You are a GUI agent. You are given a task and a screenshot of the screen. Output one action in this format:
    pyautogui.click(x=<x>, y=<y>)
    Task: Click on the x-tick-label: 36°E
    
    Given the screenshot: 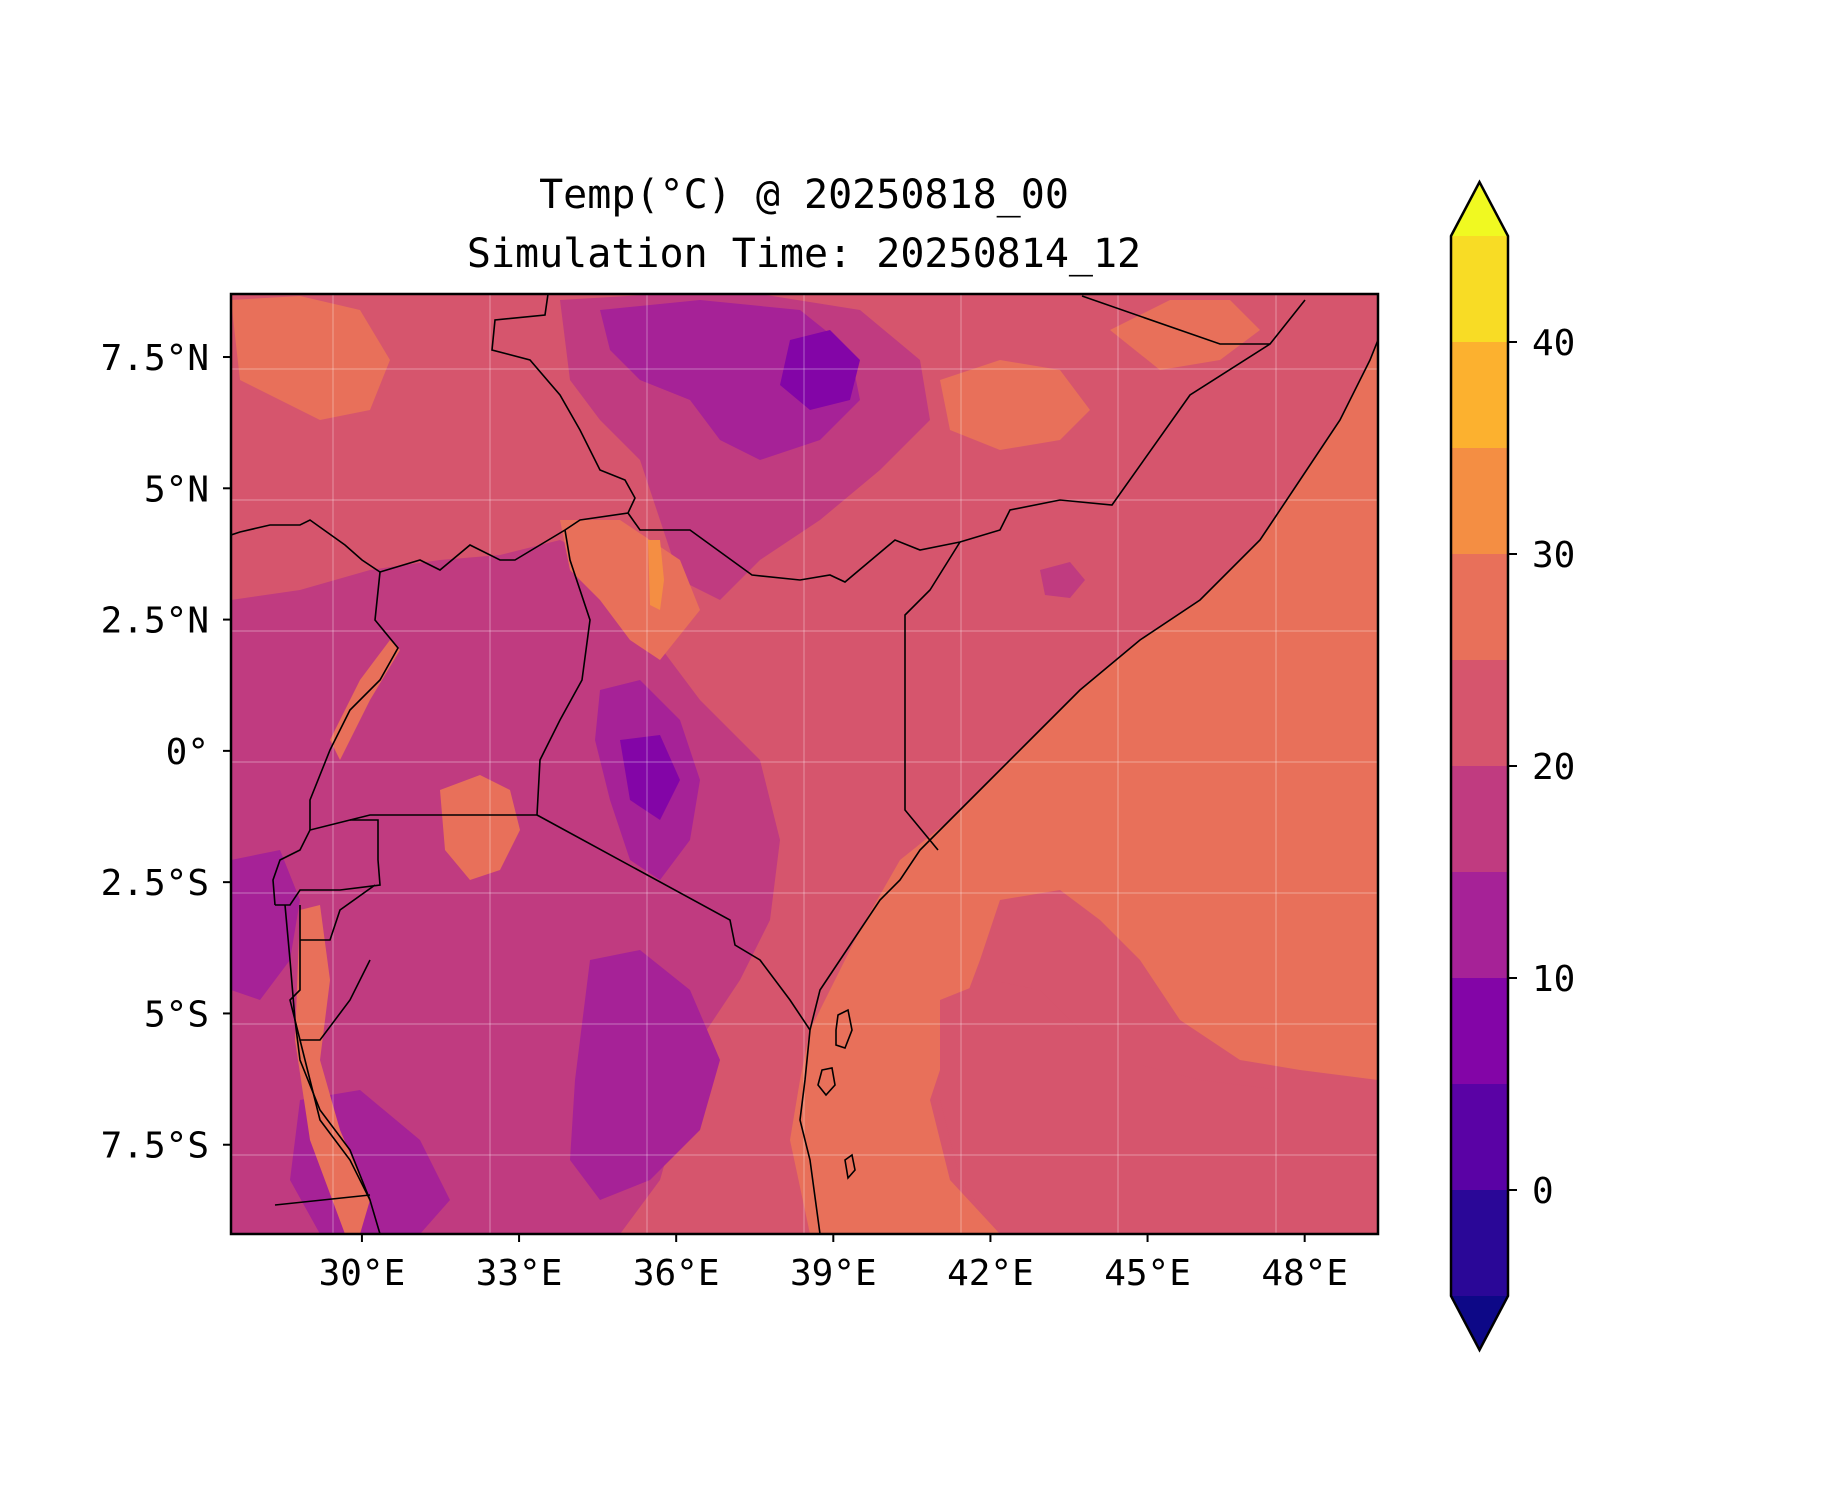 What is the action you would take?
    pyautogui.click(x=676, y=1273)
    